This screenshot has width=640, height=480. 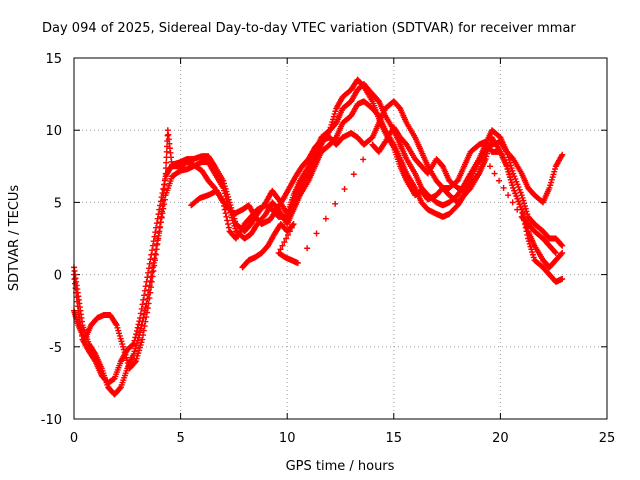 I want to click on x-tick-label: 0, so click(x=74, y=438).